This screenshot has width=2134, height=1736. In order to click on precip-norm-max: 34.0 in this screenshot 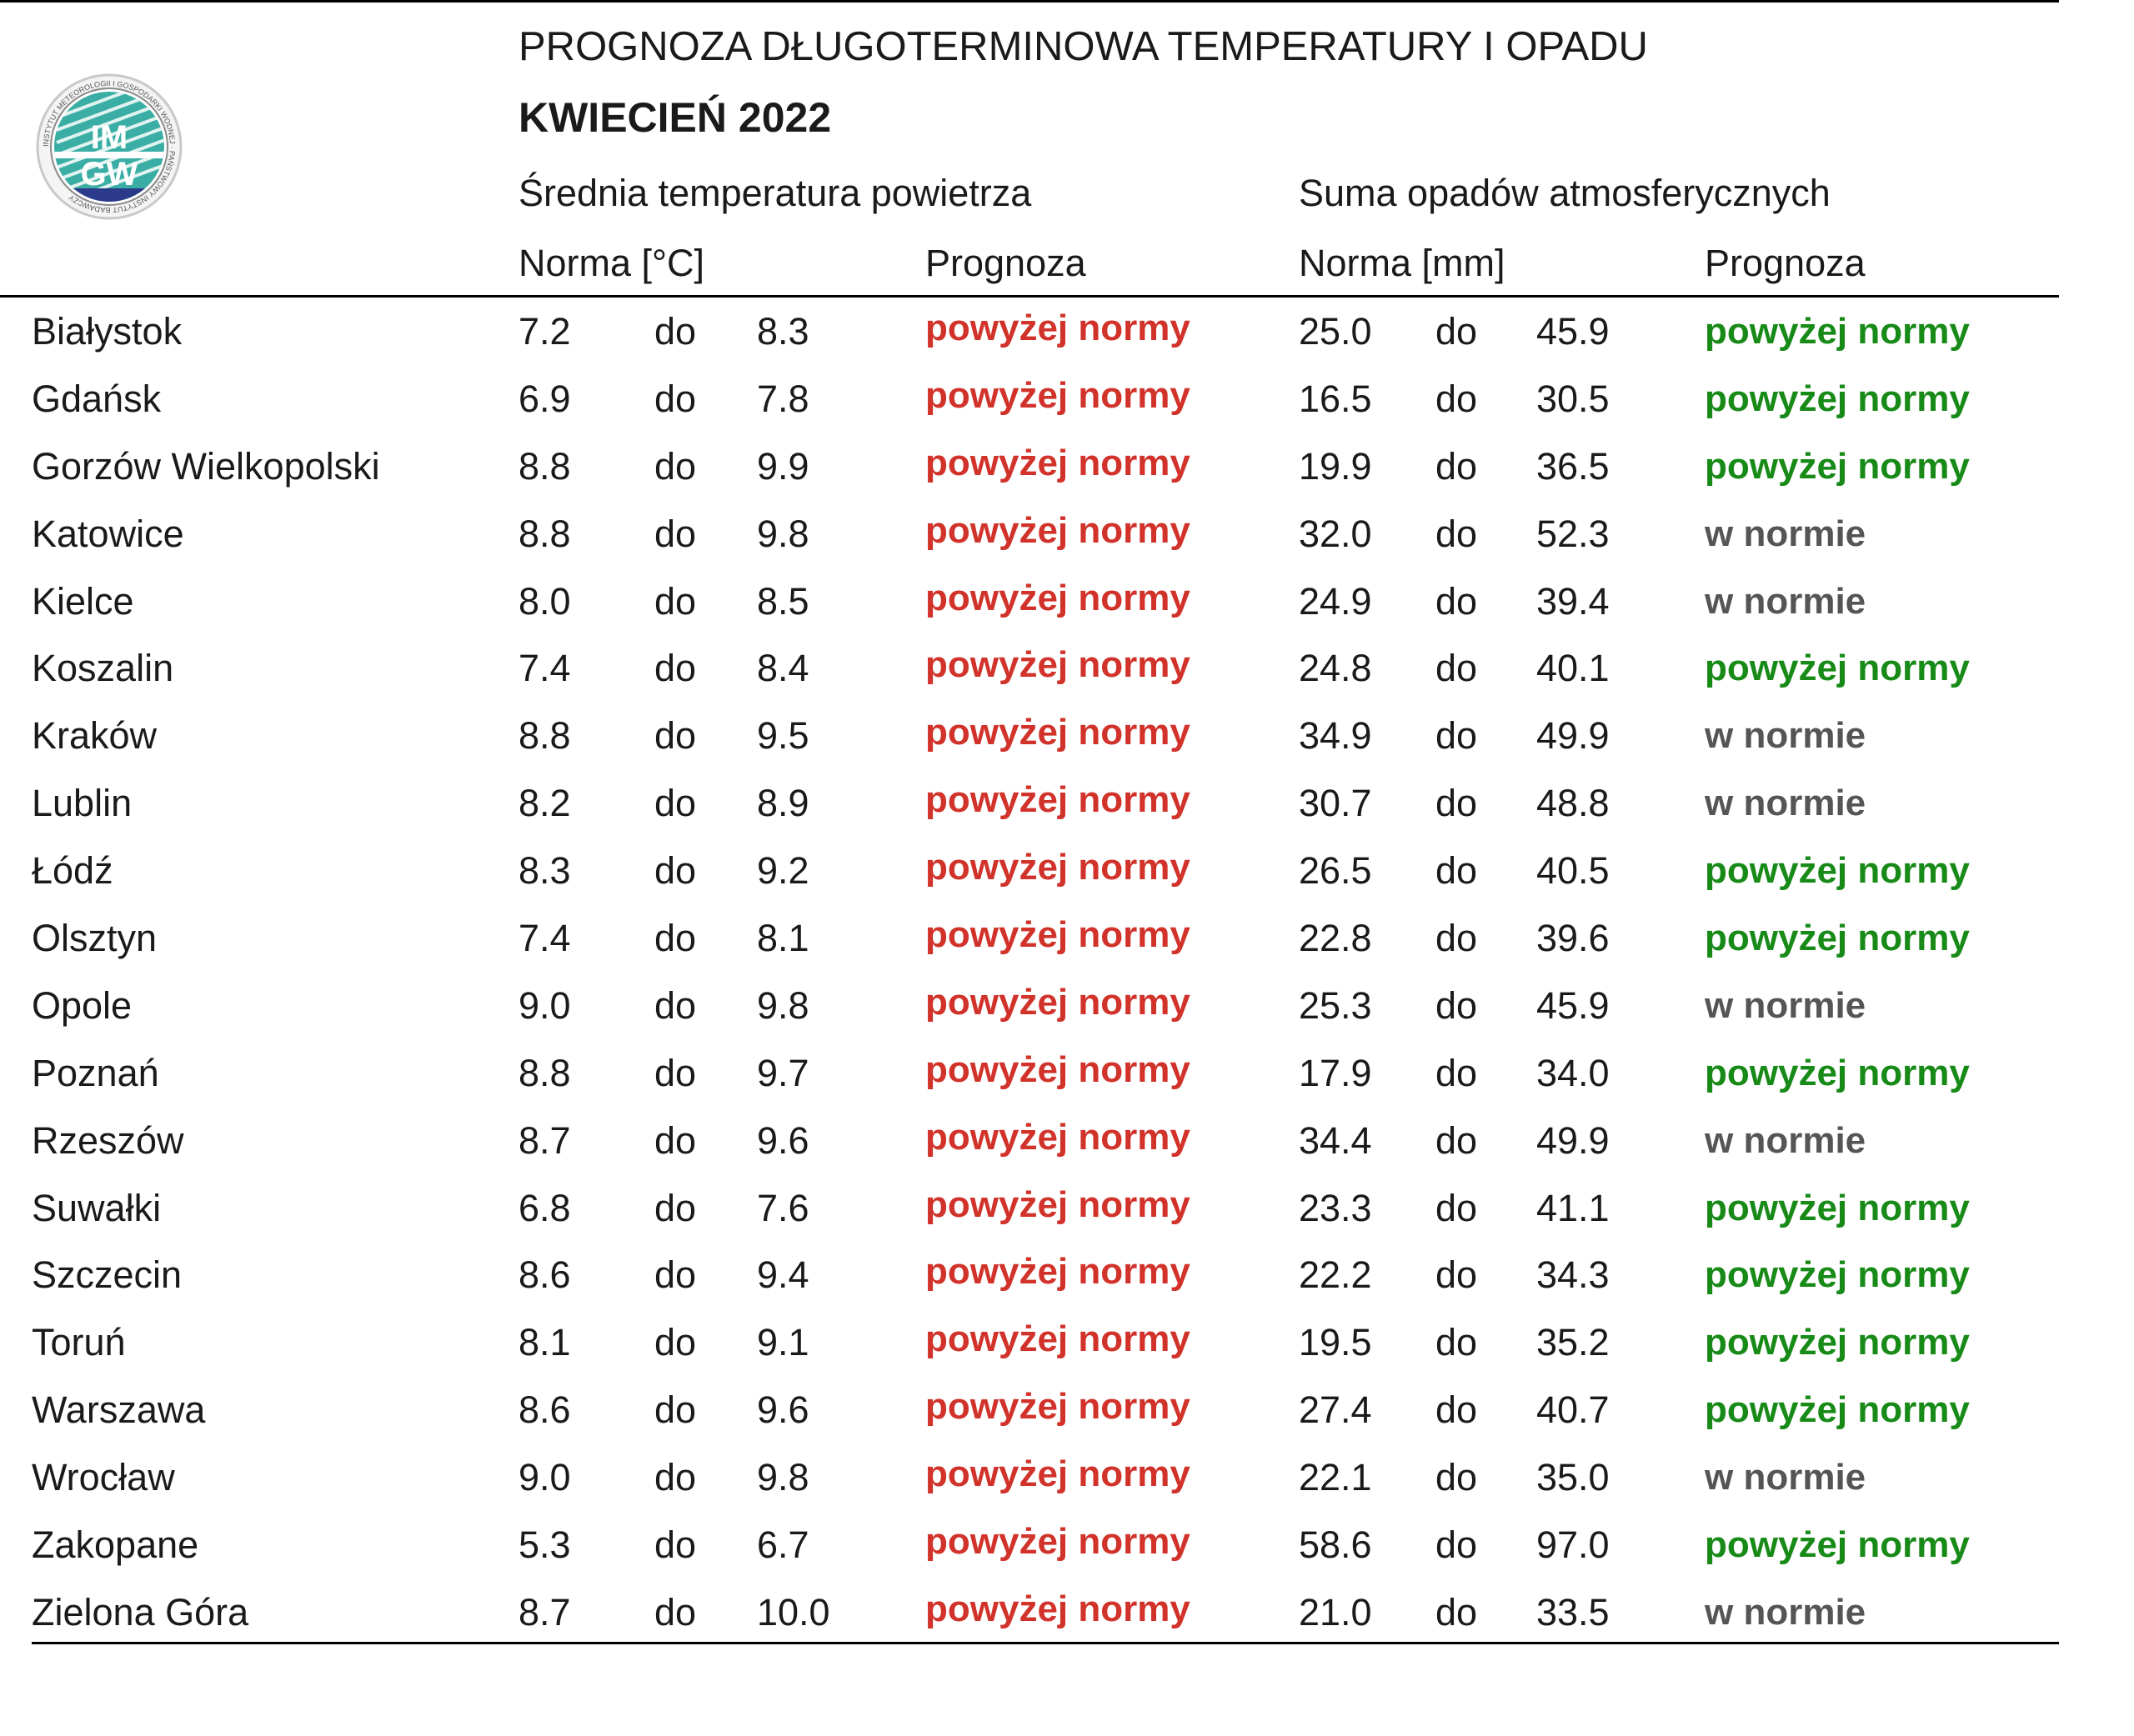, I will do `click(1573, 1072)`.